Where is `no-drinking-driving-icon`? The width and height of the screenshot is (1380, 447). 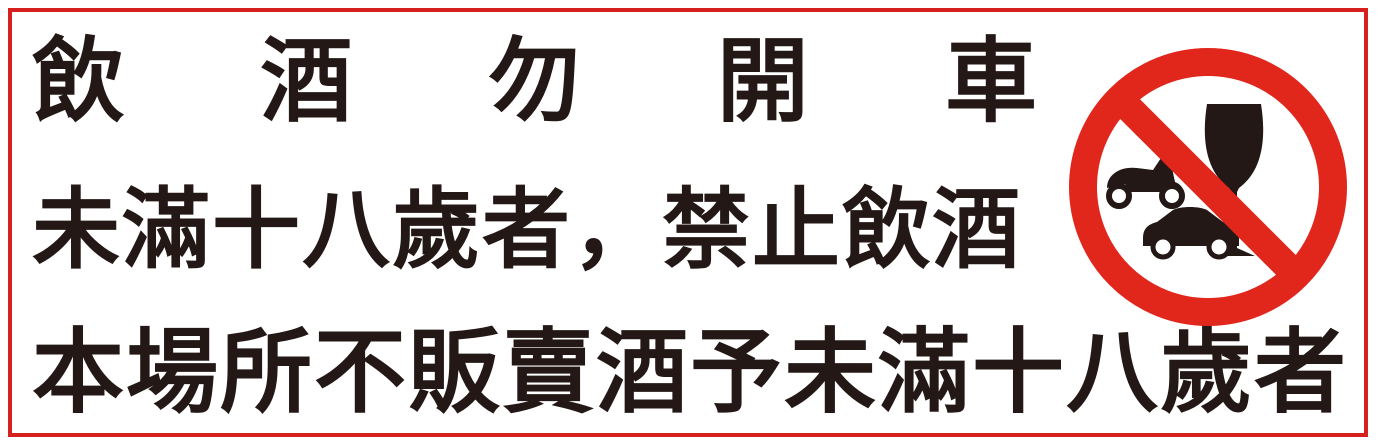
no-drinking-driving-icon is located at coordinates (1208, 187).